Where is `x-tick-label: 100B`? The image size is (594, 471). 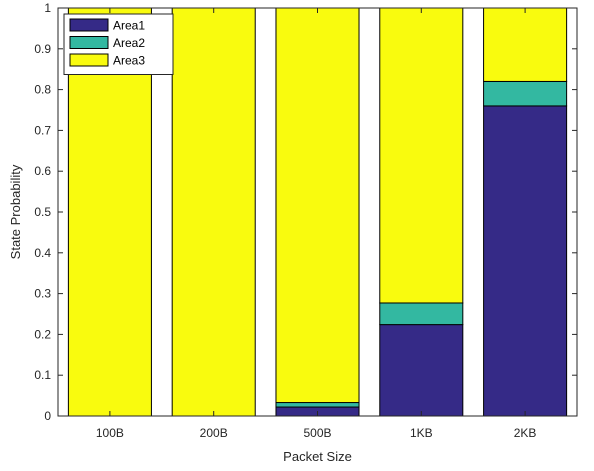 x-tick-label: 100B is located at coordinates (110, 433).